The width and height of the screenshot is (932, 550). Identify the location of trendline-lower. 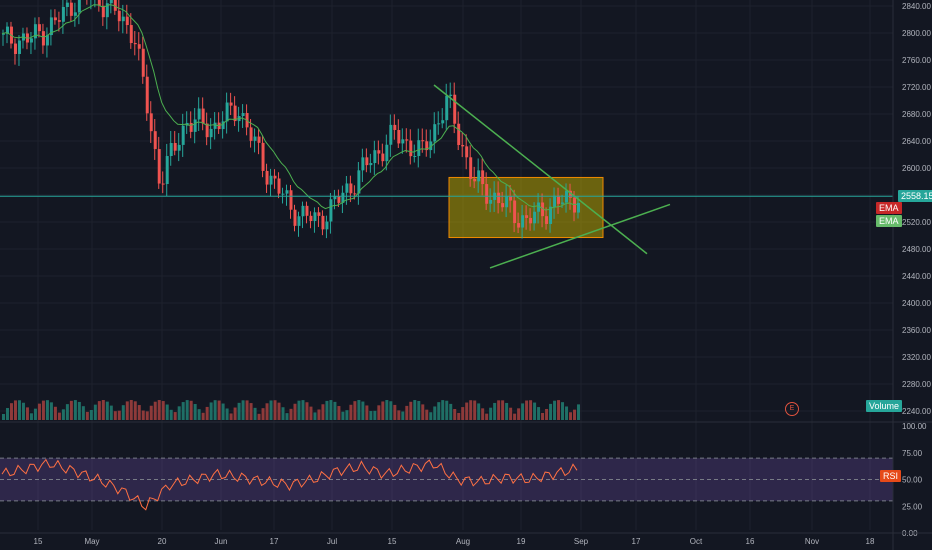
(580, 236).